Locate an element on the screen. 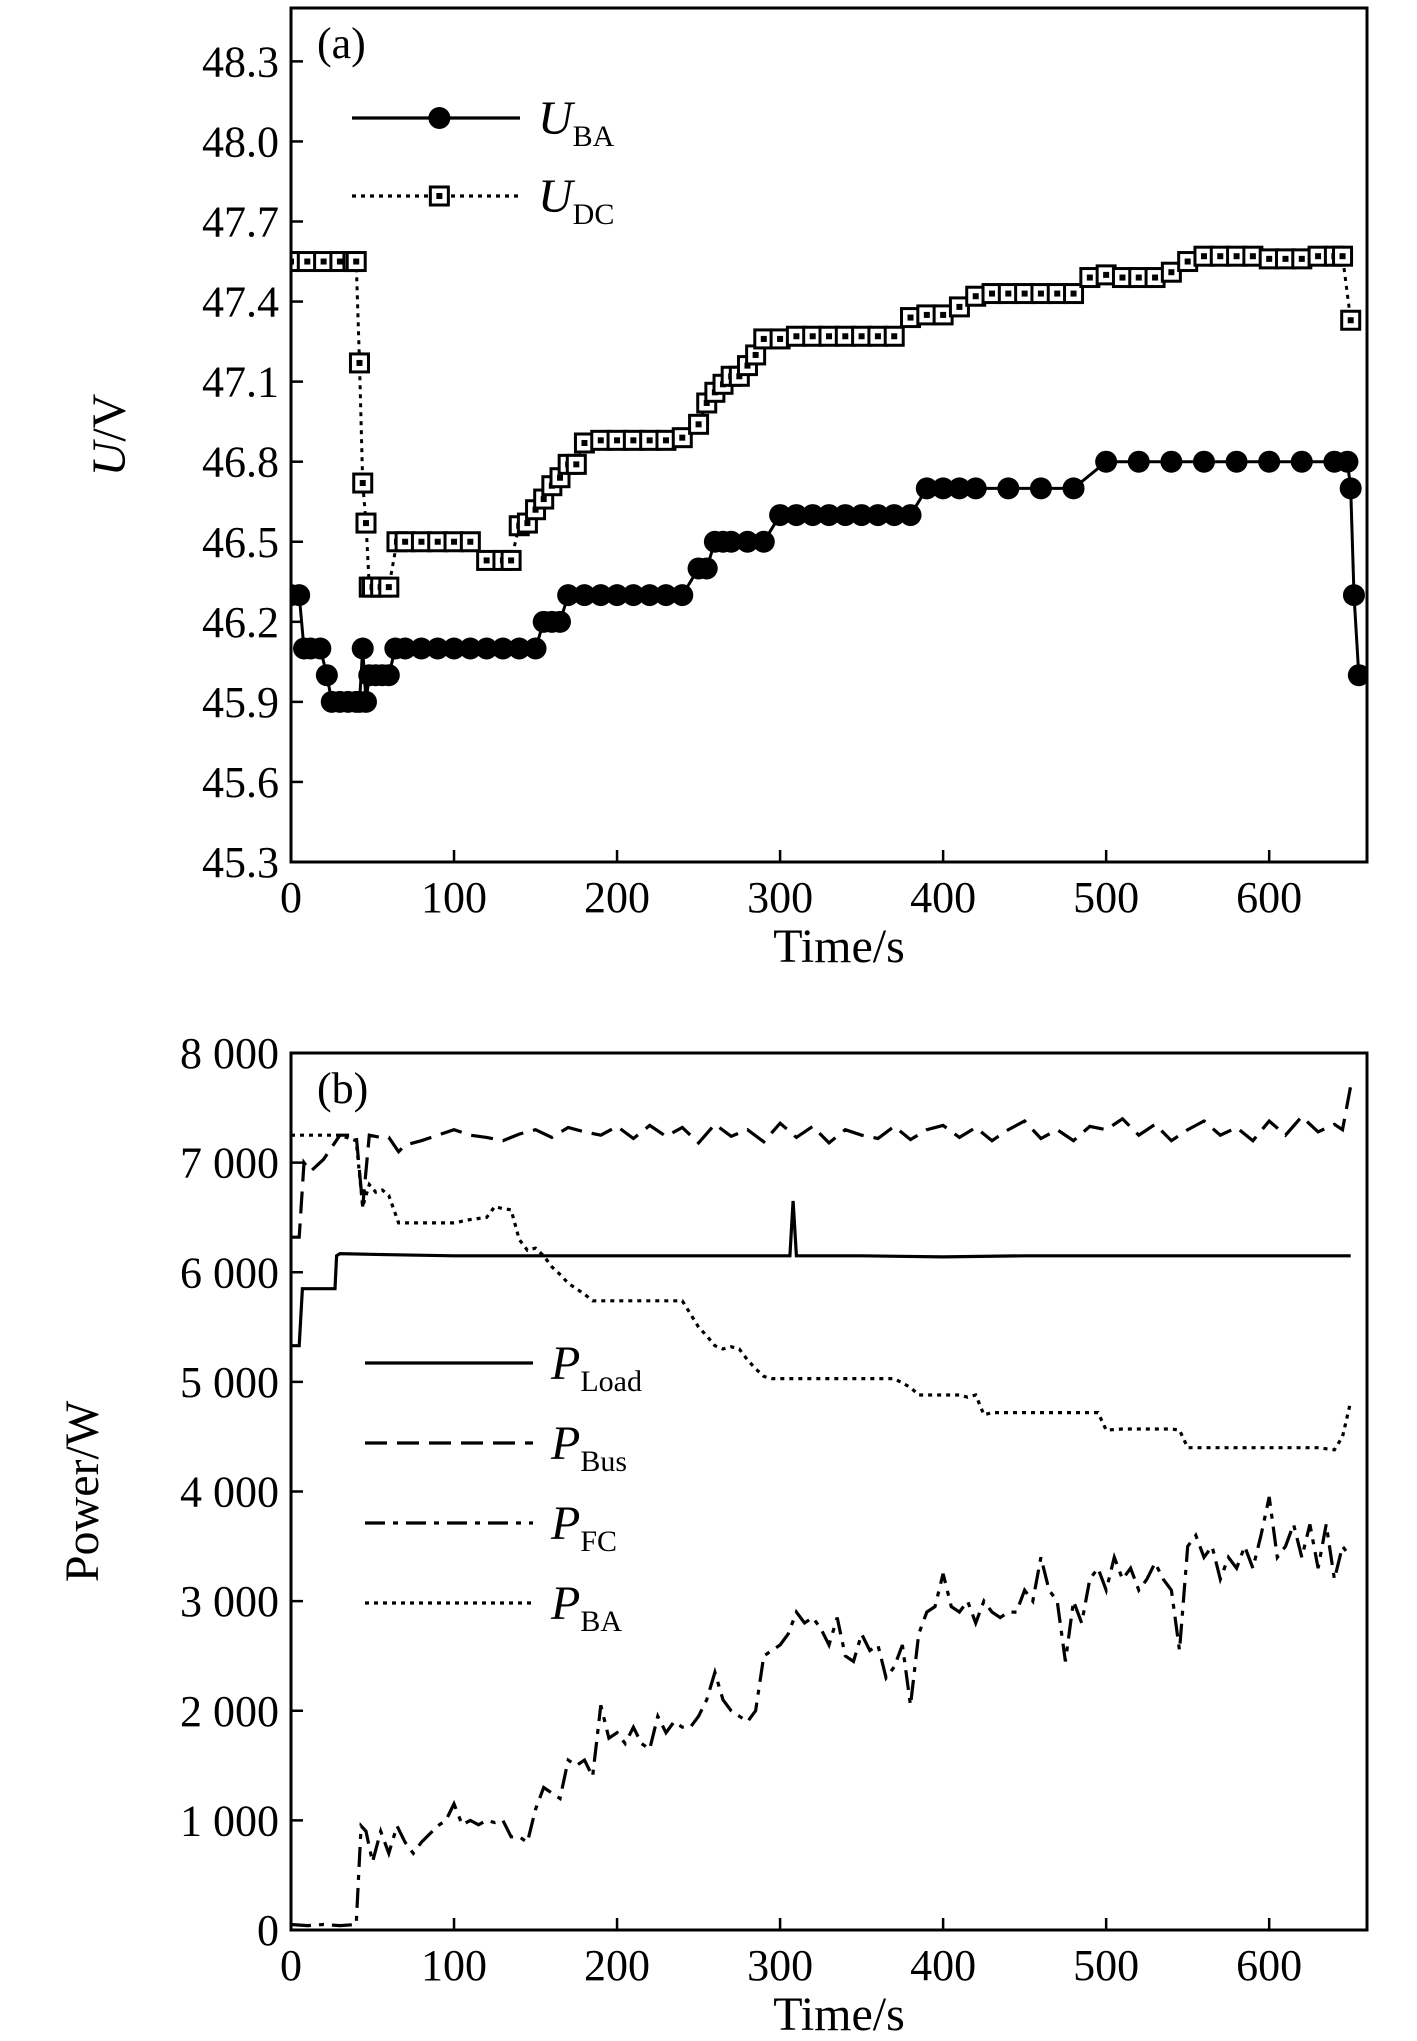  x-tick-label: 400 is located at coordinates (943, 1965).